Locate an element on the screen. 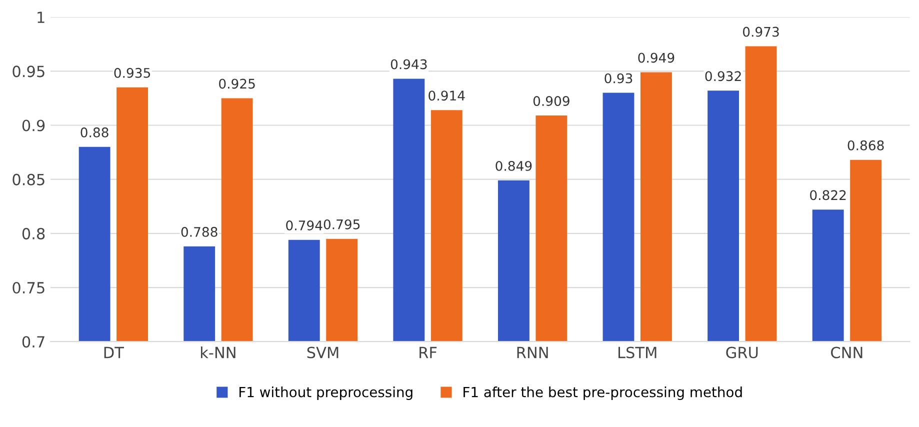  x-tick-label: RF is located at coordinates (428, 352).